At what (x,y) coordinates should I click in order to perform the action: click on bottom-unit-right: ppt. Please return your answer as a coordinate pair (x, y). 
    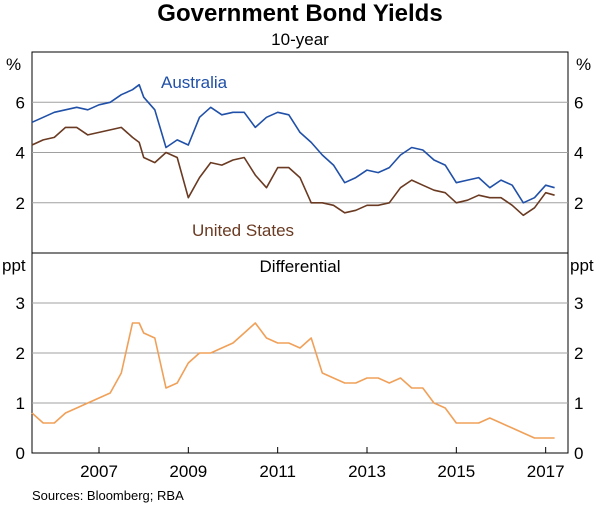
    Looking at the image, I should click on (582, 265).